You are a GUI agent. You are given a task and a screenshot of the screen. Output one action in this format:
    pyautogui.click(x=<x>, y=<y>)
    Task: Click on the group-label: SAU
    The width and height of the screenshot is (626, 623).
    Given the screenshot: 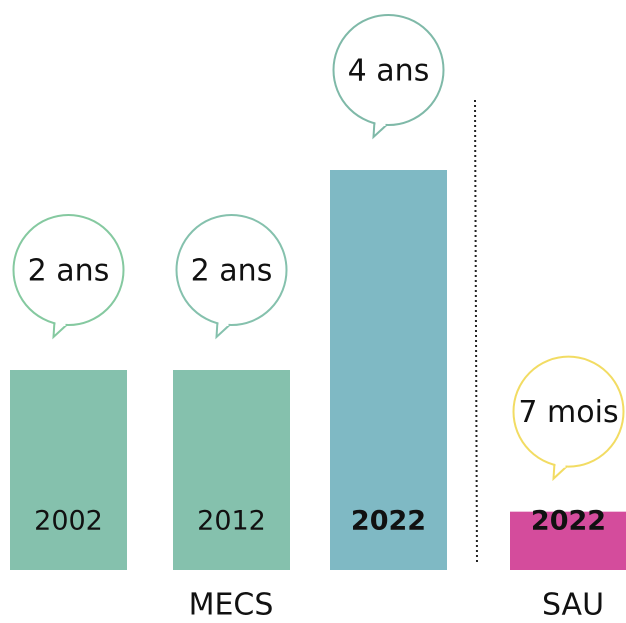 What is the action you would take?
    pyautogui.click(x=573, y=605)
    